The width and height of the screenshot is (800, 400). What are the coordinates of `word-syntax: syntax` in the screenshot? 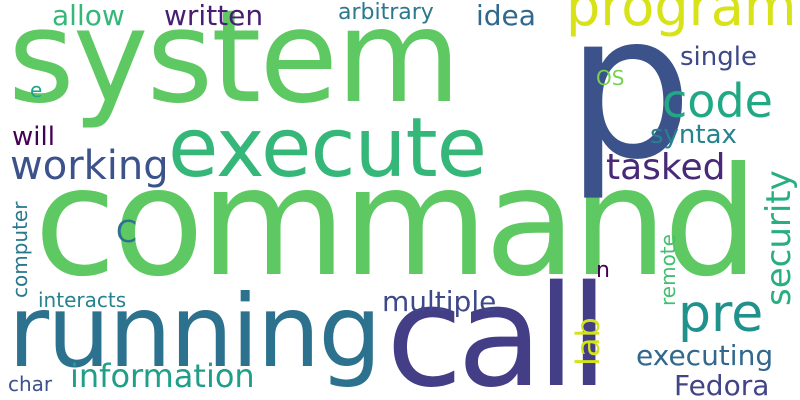 It's located at (693, 135).